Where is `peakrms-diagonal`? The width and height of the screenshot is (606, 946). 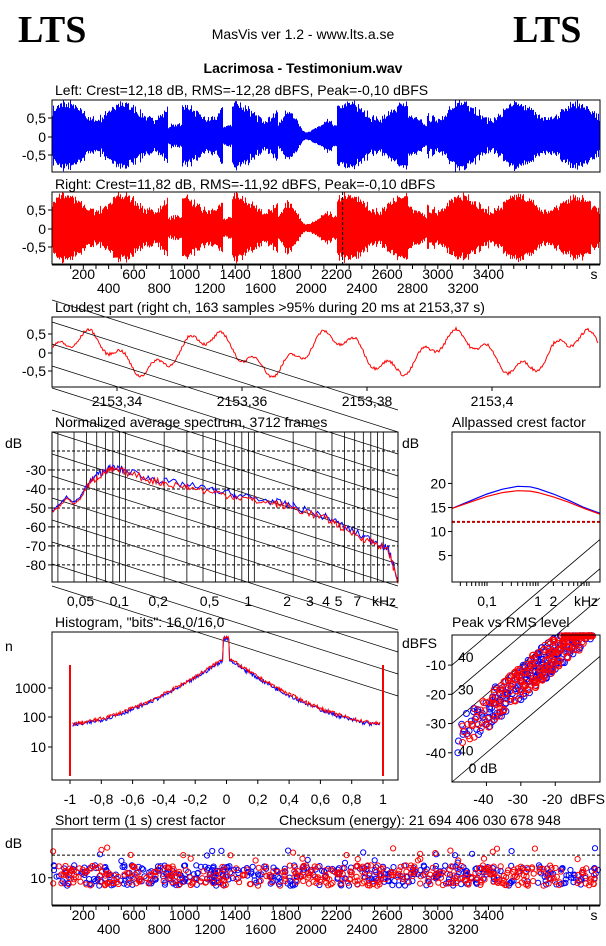 peakrms-diagonal is located at coordinates (526, 660).